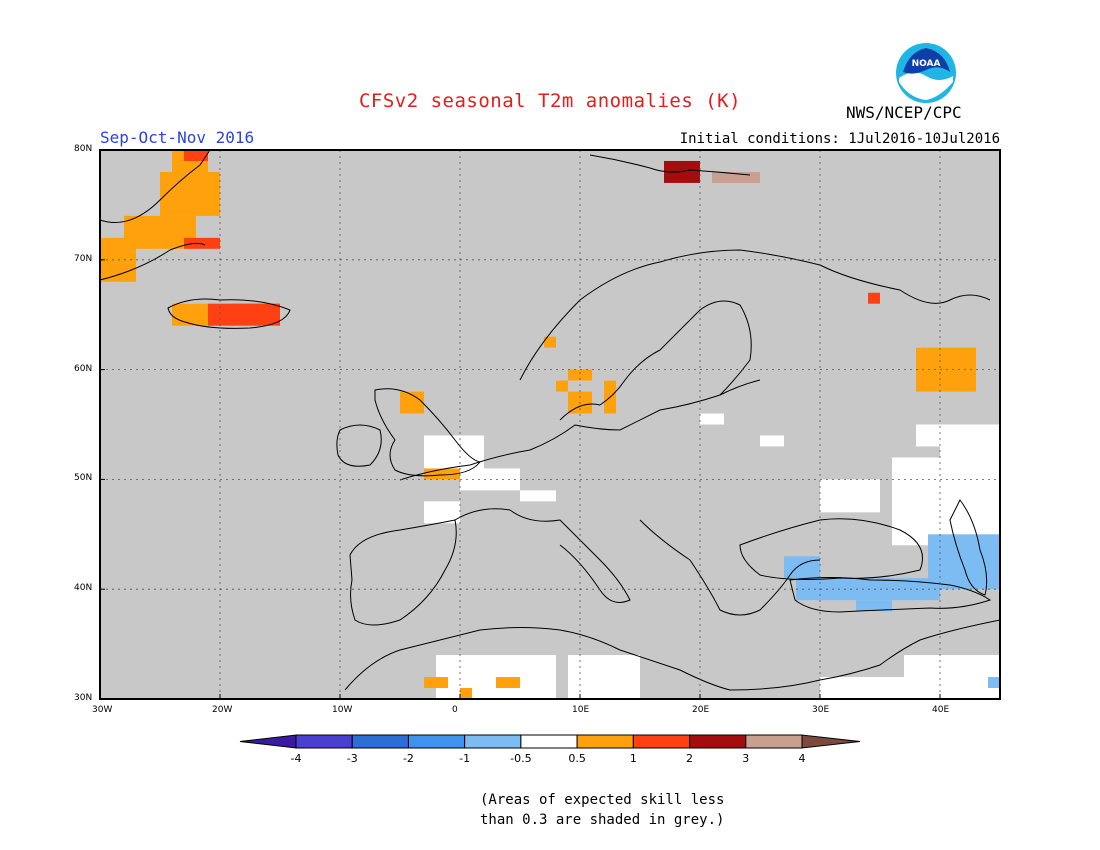  What do you see at coordinates (602, 800) in the screenshot?
I see `skill-note-line1: (Areas of expected skill less` at bounding box center [602, 800].